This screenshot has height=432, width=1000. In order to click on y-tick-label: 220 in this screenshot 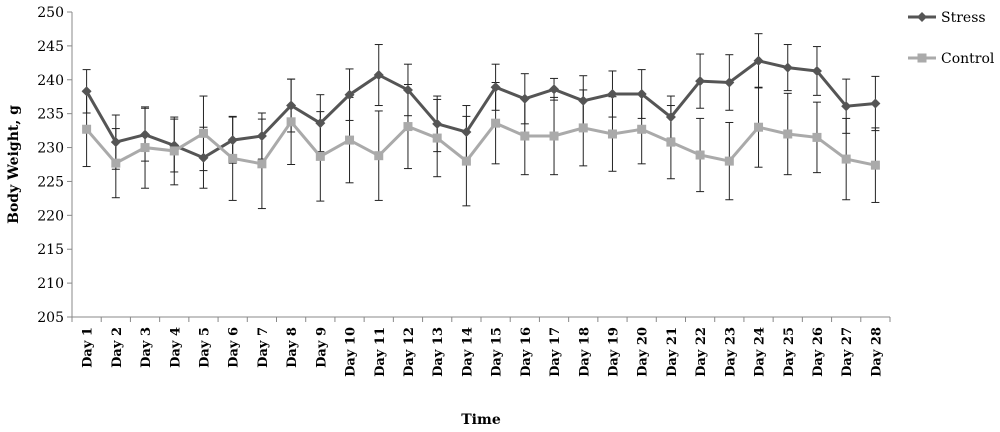, I will do `click(50, 216)`.